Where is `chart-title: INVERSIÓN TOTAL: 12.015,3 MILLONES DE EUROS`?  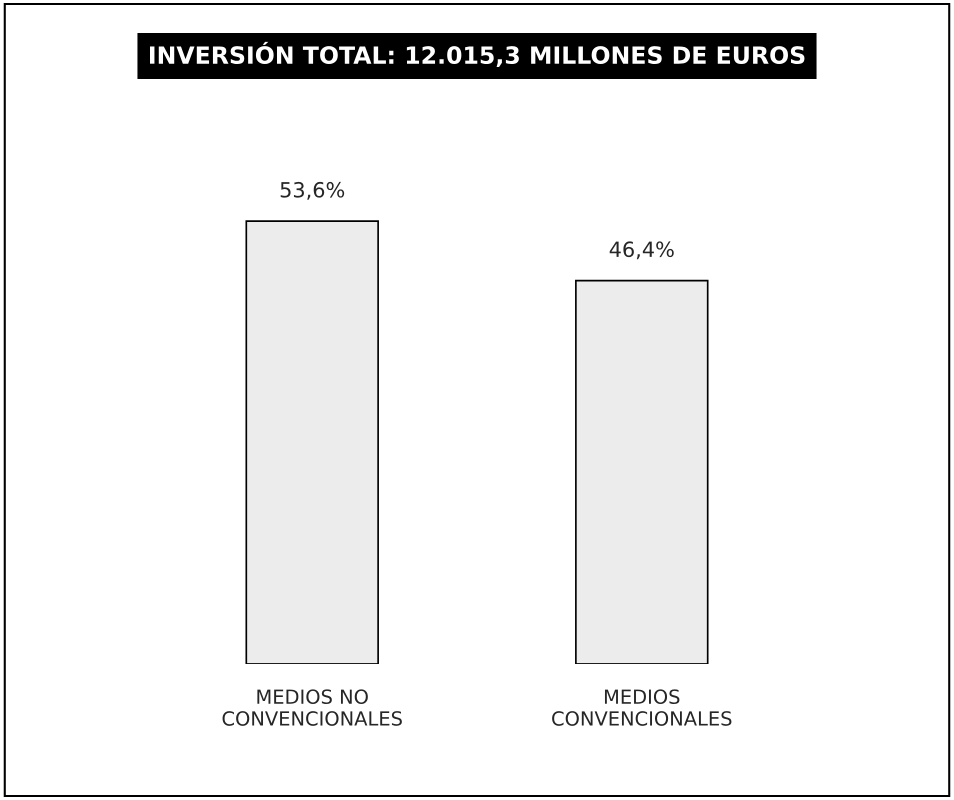
chart-title: INVERSIÓN TOTAL: 12.015,3 MILLONES DE EUROS is located at coordinates (477, 55).